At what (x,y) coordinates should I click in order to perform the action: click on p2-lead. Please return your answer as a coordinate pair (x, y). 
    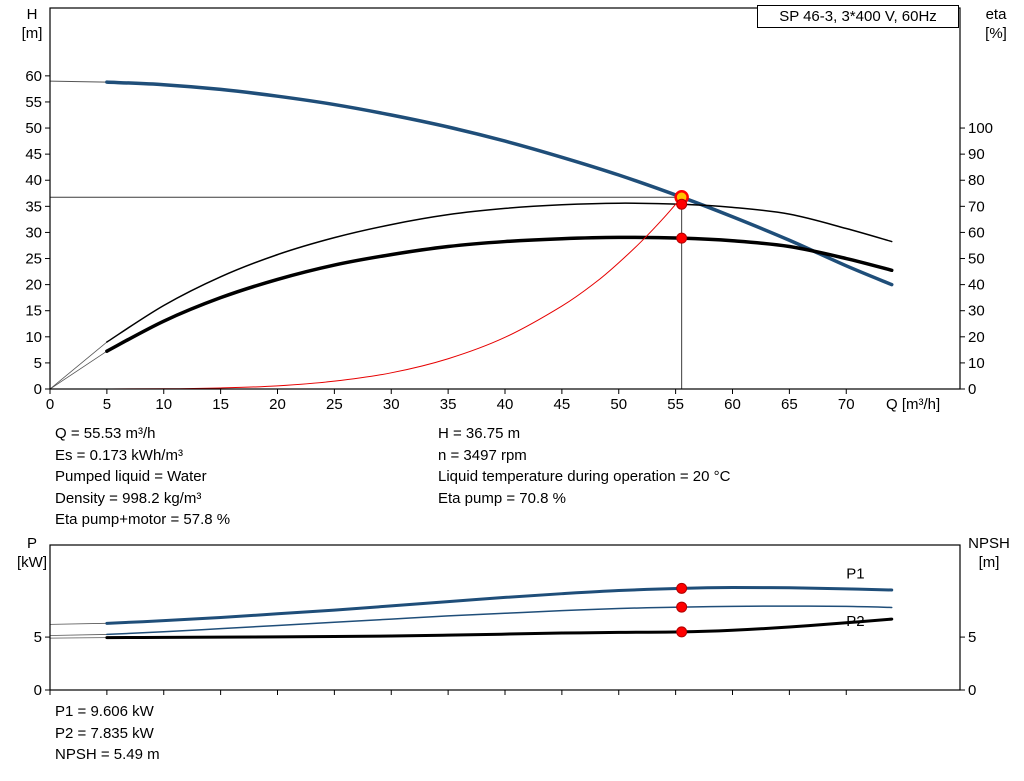
    Looking at the image, I should click on (78, 635).